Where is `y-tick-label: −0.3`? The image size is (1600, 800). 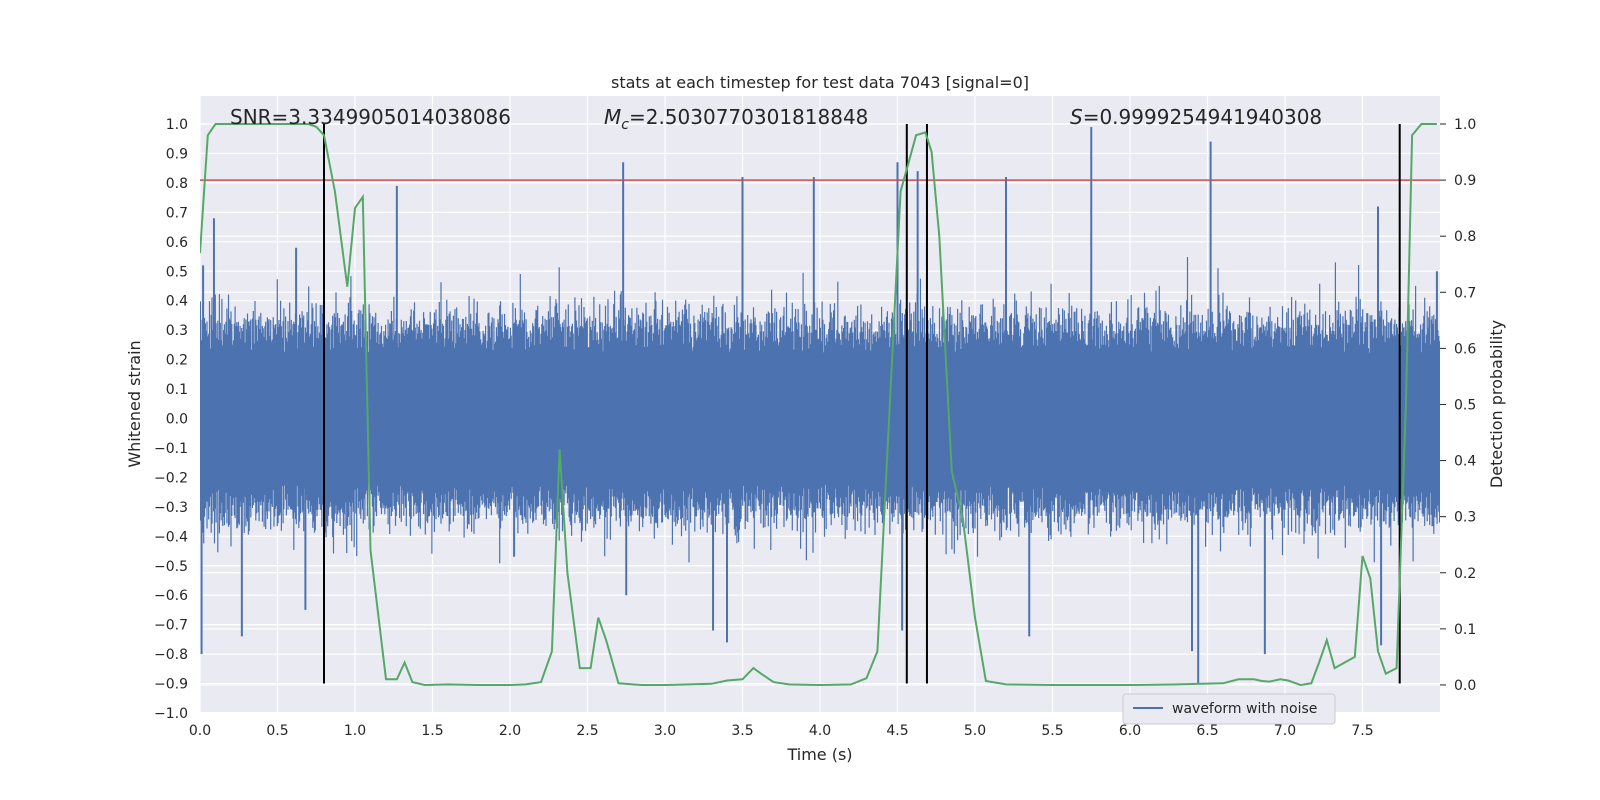
y-tick-label: −0.3 is located at coordinates (171, 508).